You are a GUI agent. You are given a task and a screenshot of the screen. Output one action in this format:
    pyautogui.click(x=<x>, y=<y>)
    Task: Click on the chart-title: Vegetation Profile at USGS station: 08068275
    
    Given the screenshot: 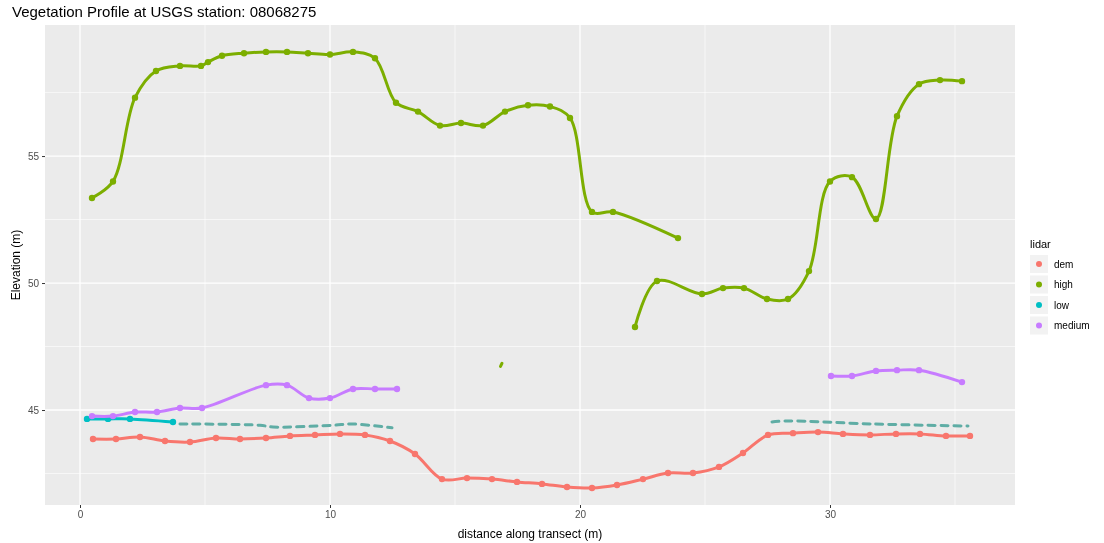 What is the action you would take?
    pyautogui.click(x=164, y=11)
    